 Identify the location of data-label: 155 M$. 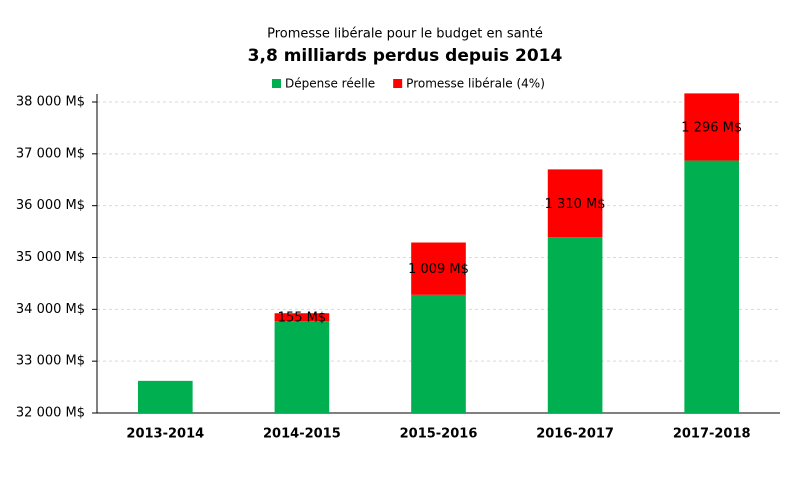
(302, 318).